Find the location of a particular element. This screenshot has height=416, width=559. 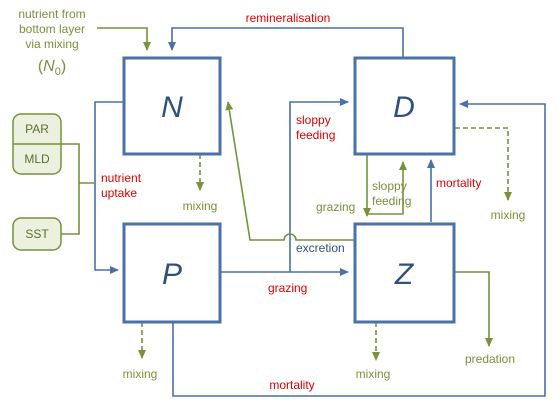

grazing-red-label: grazing is located at coordinates (287, 288).